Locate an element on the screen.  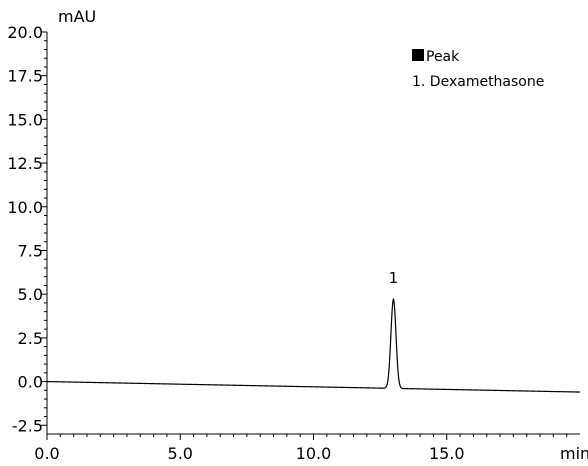
y-tick-label: 15.0 is located at coordinates (25, 119).